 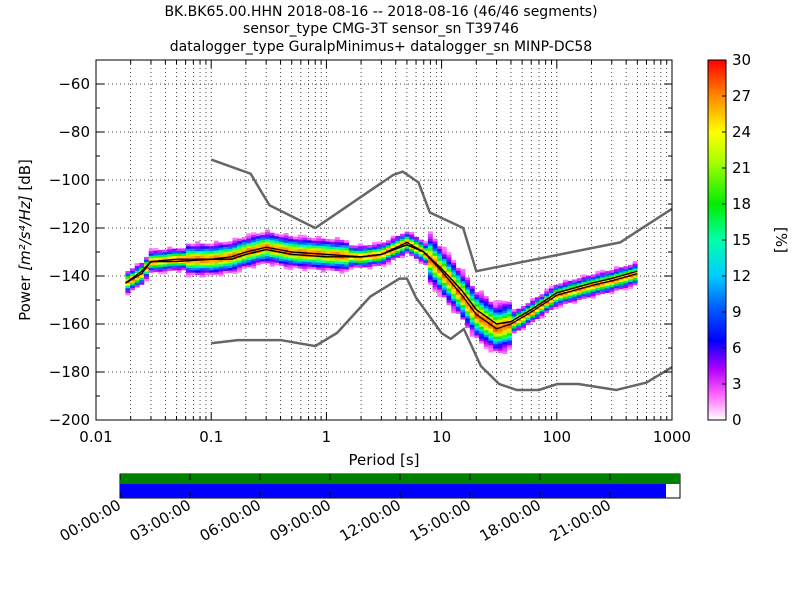 What do you see at coordinates (381, 29) in the screenshot?
I see `title-line-2: sensor_type CMG-3T sensor_sn T39746` at bounding box center [381, 29].